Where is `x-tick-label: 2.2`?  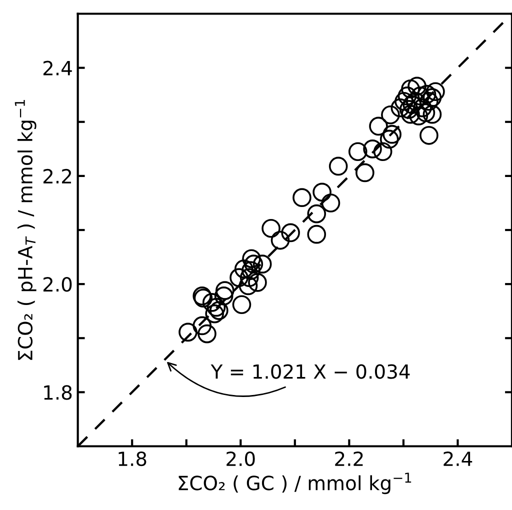
x-tick-label: 2.2 is located at coordinates (349, 458).